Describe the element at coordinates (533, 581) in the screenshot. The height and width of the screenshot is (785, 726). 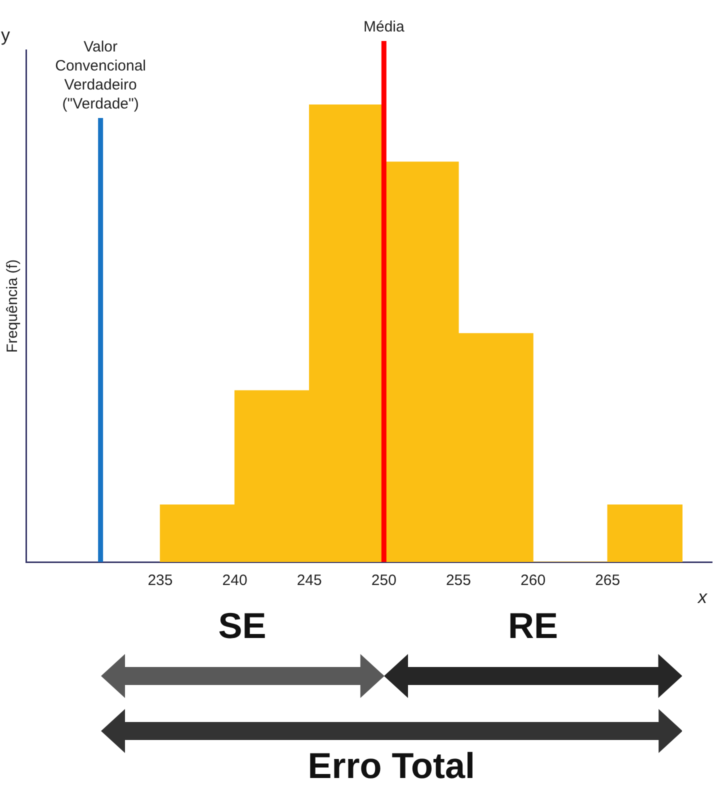
I see `x-tick-label: 260` at that location.